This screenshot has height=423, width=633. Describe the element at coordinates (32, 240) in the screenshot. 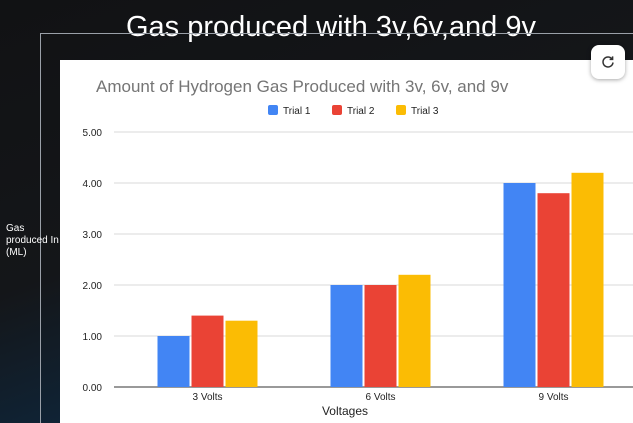

I see `side-label-line: produced In` at that location.